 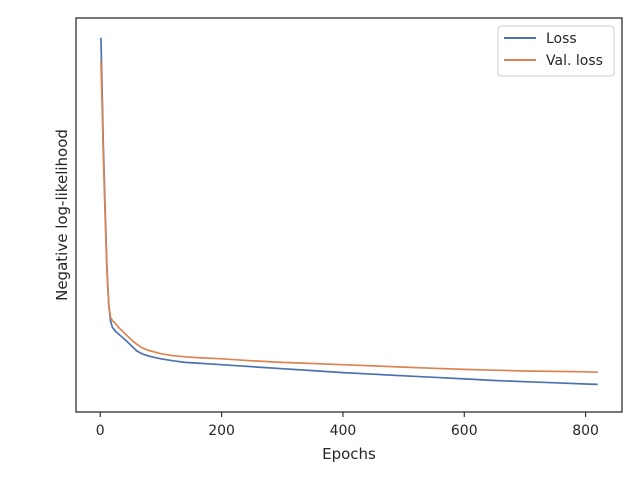 I want to click on x-tick-label: 400, so click(x=343, y=431).